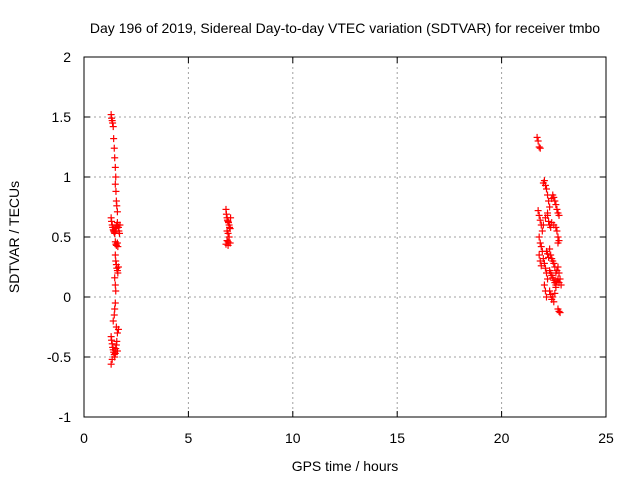 Image resolution: width=640 pixels, height=480 pixels. I want to click on x-tick-label: 20, so click(502, 438).